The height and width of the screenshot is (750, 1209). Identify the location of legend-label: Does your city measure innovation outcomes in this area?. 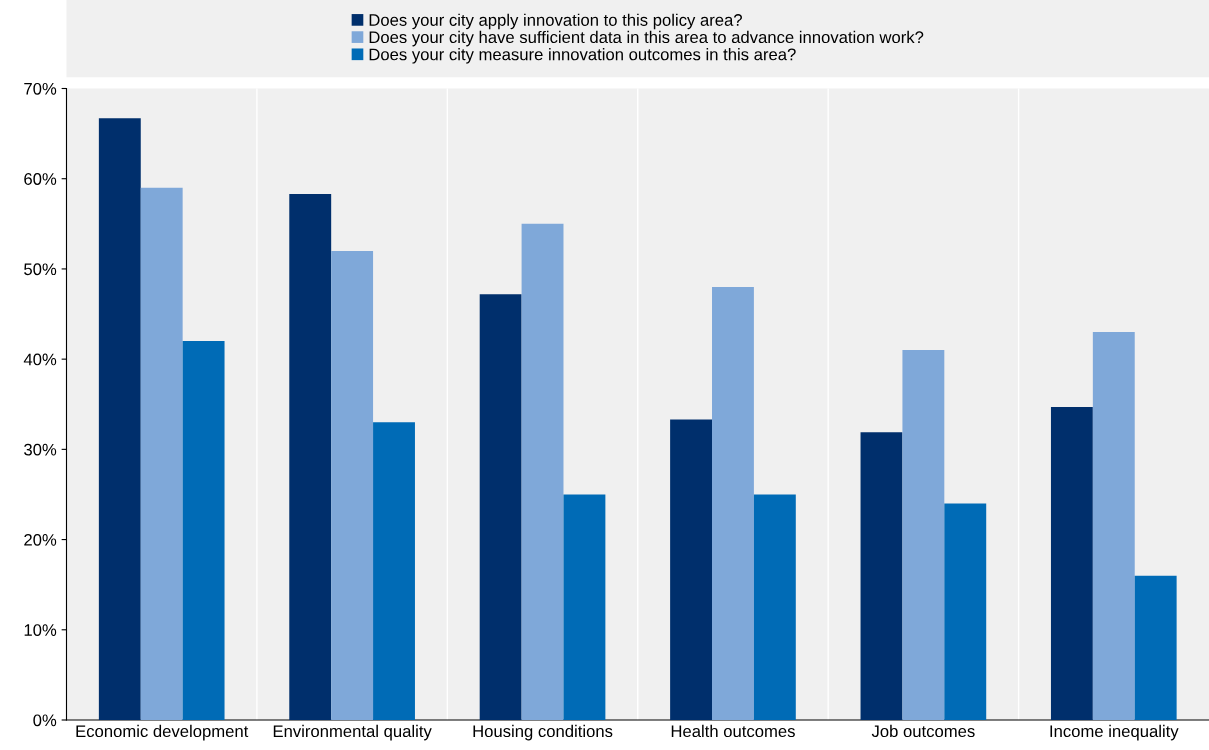
(582, 56).